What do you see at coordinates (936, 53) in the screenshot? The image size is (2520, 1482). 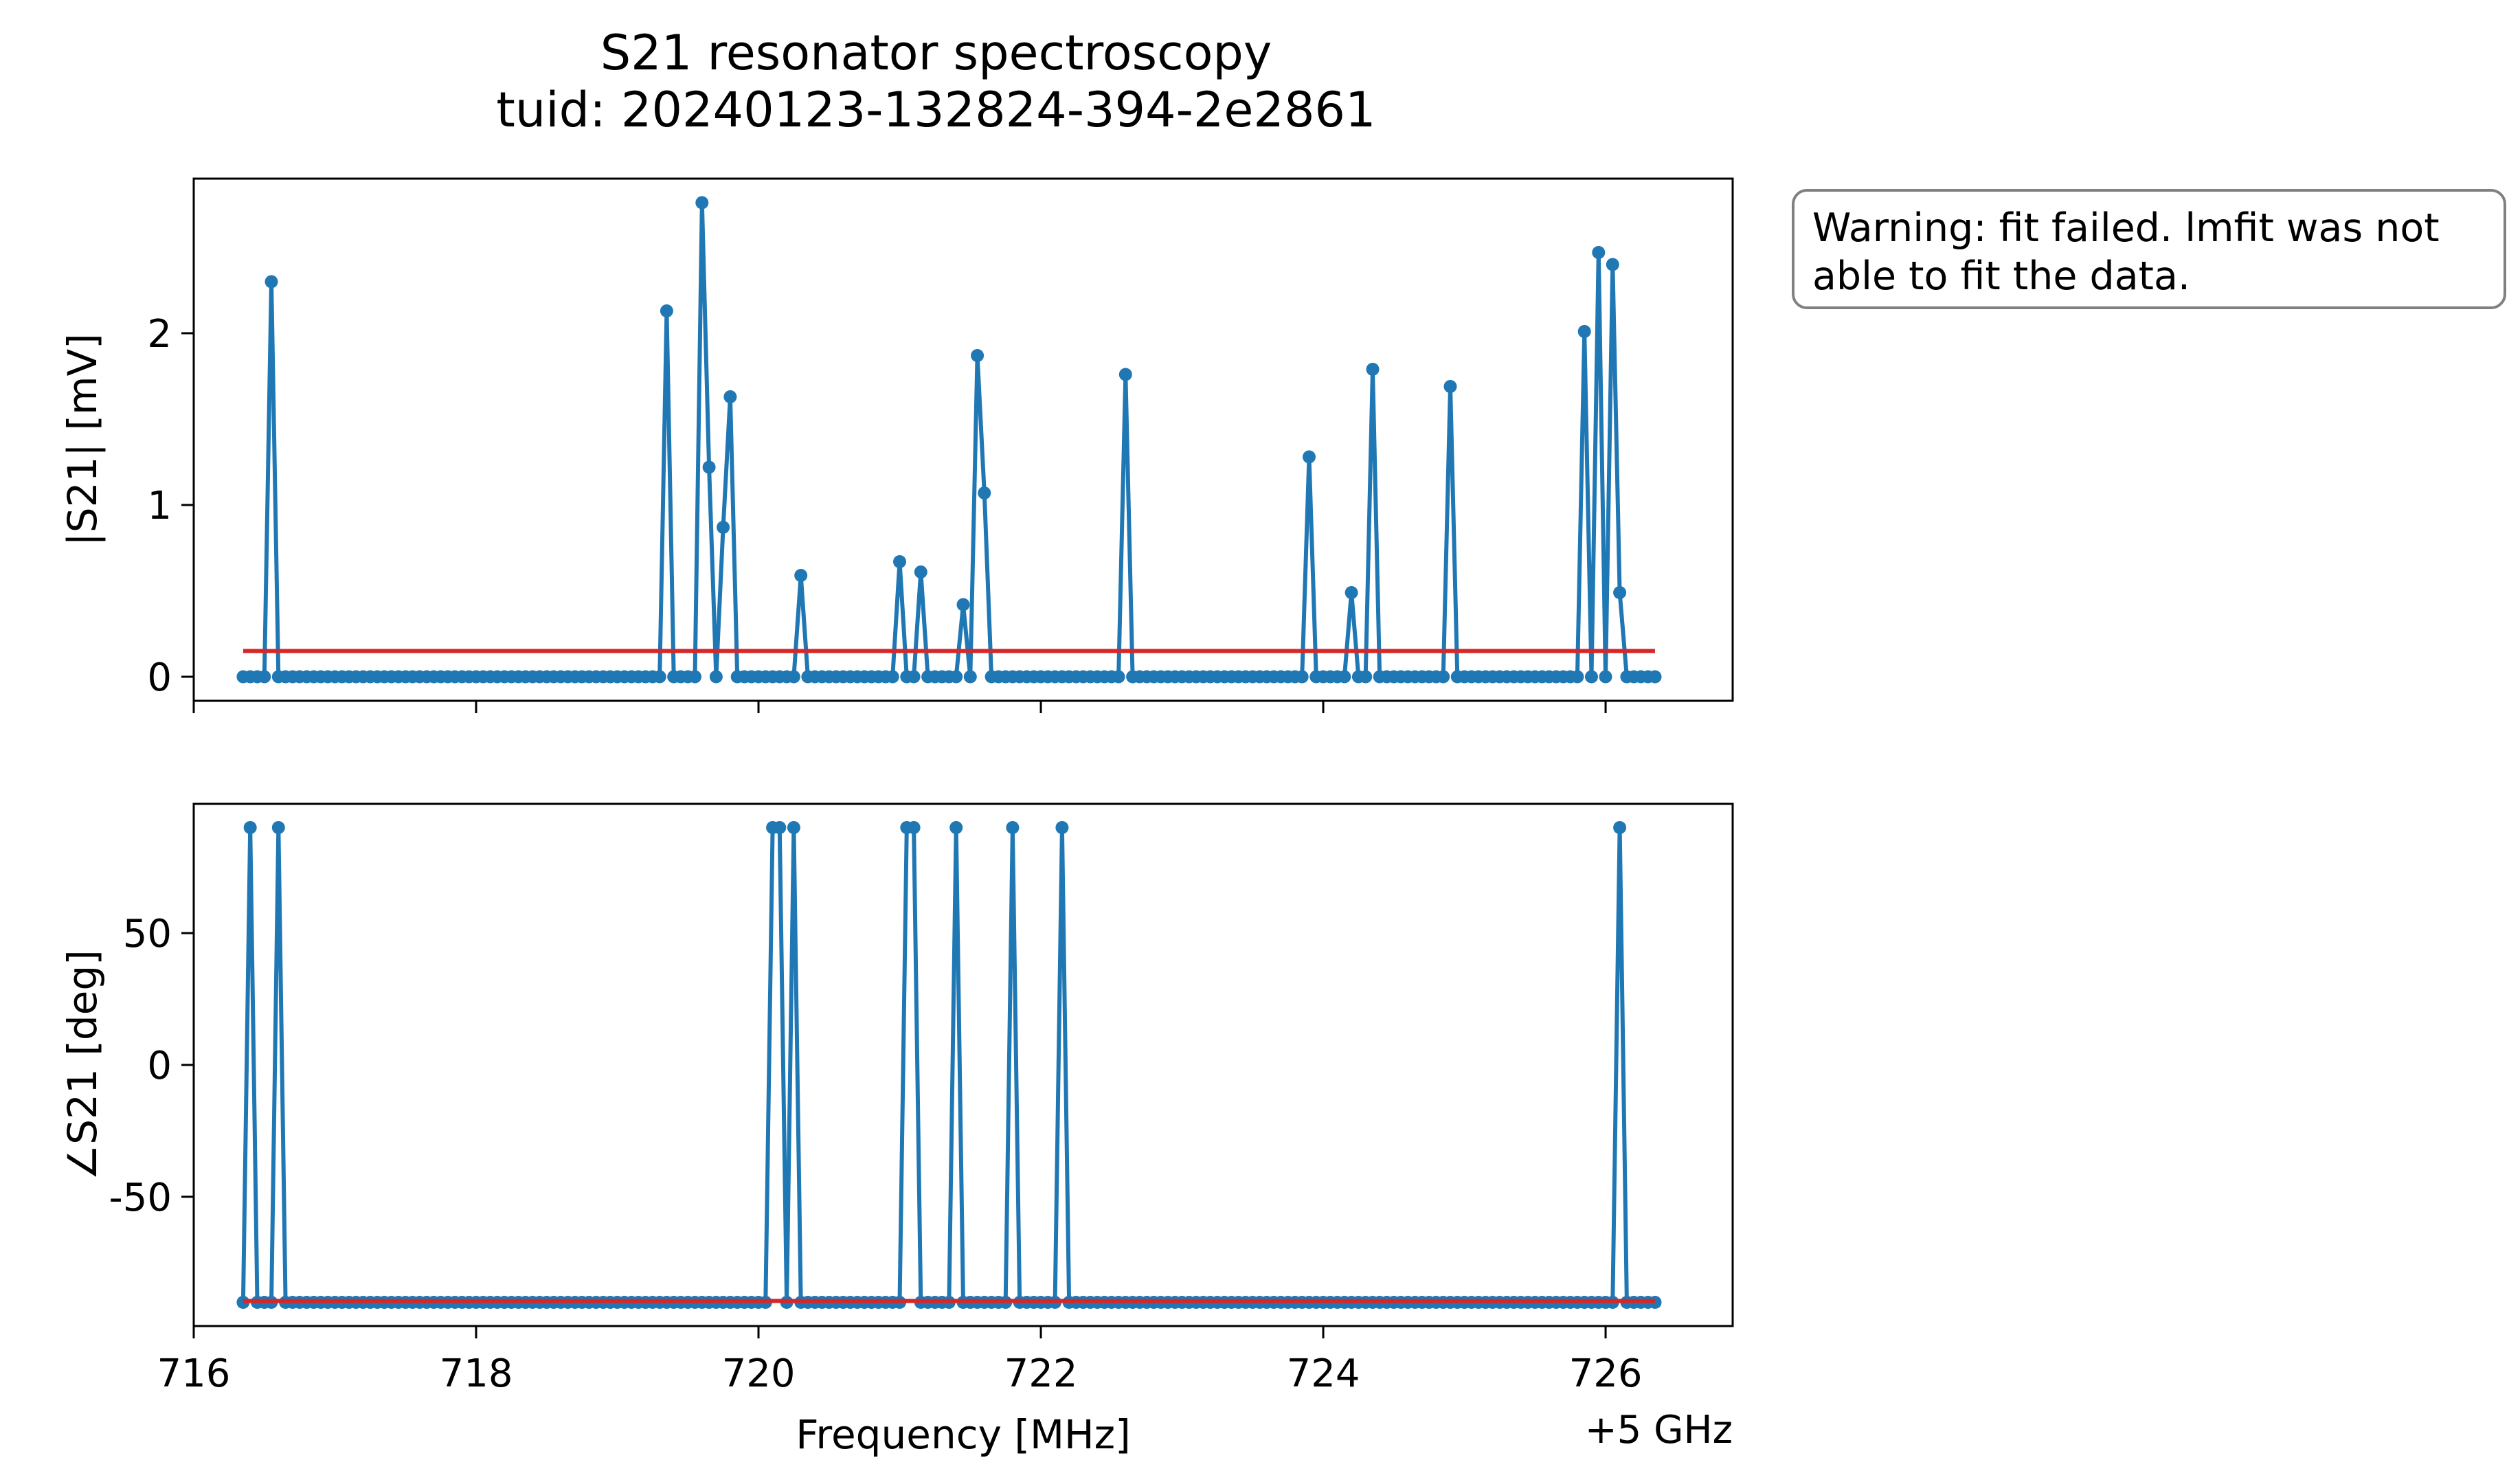 I see `chart-title: S21 resonator spectroscopy` at bounding box center [936, 53].